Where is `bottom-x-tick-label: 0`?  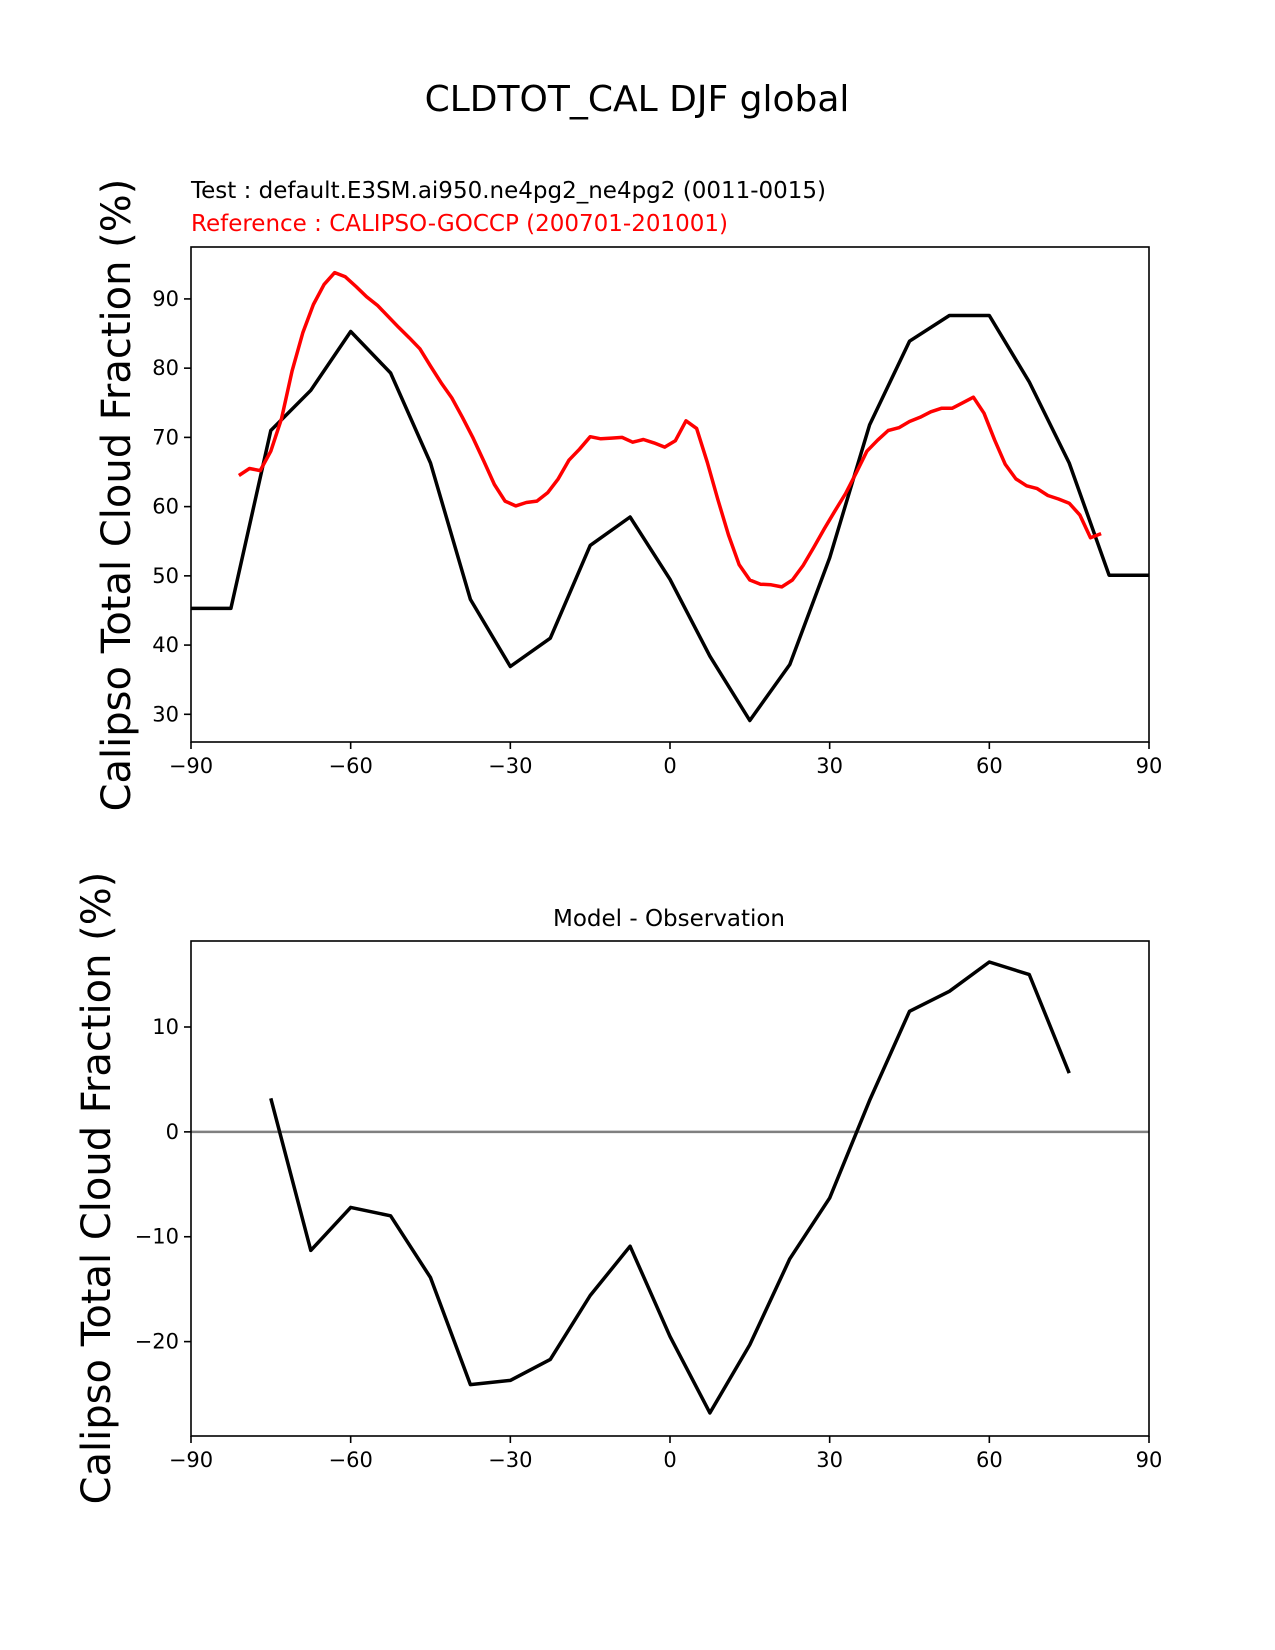 bottom-x-tick-label: 0 is located at coordinates (669, 1460).